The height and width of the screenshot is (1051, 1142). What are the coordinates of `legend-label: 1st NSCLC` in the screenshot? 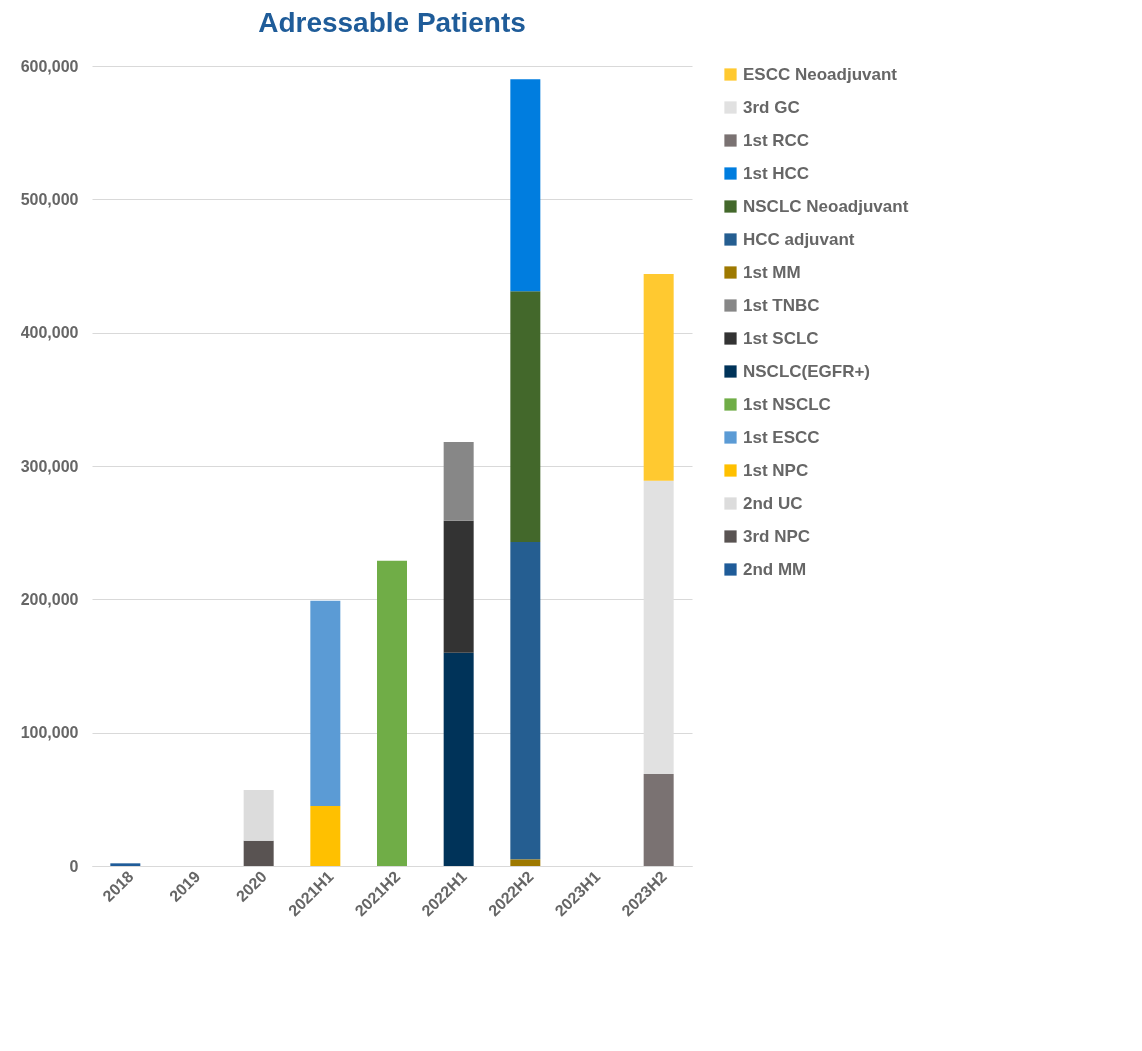 It's located at (787, 404).